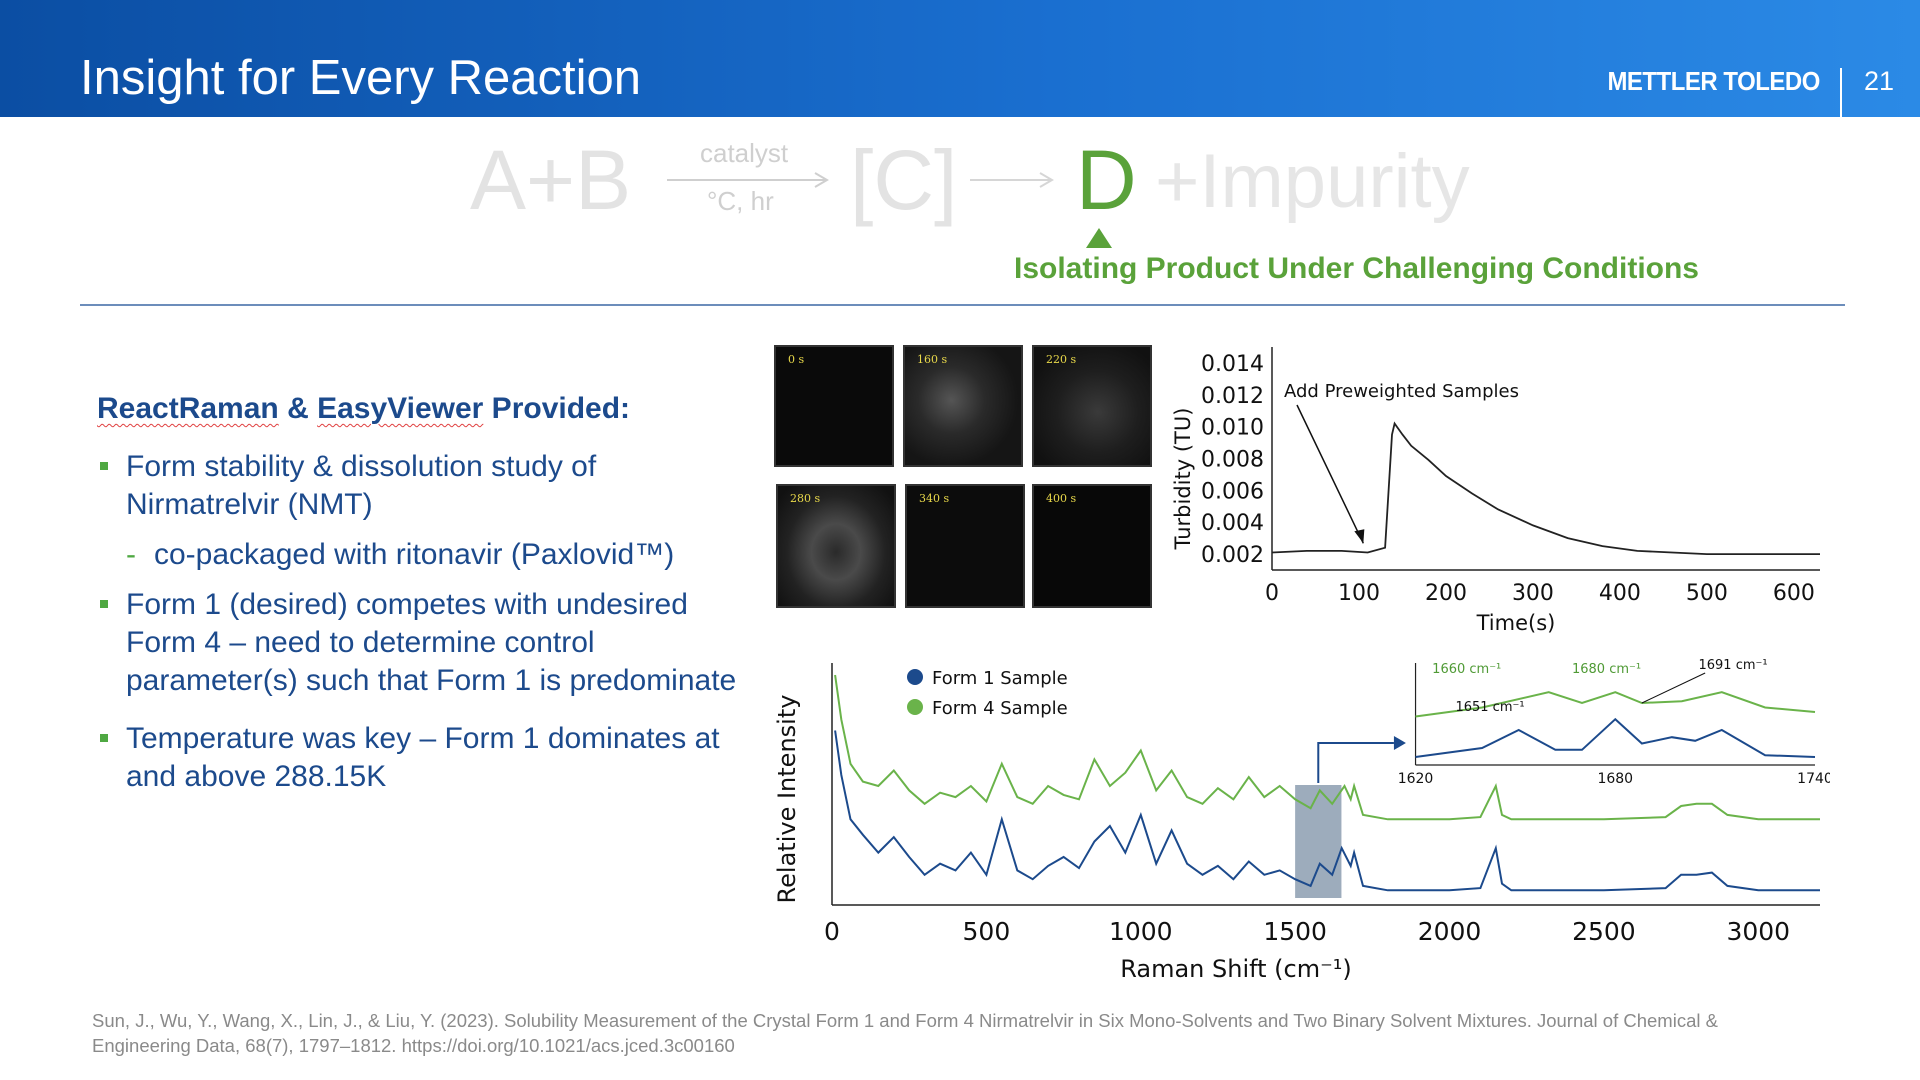  Describe the element at coordinates (557, 408) in the screenshot. I see `heading-provided: Provided:` at that location.